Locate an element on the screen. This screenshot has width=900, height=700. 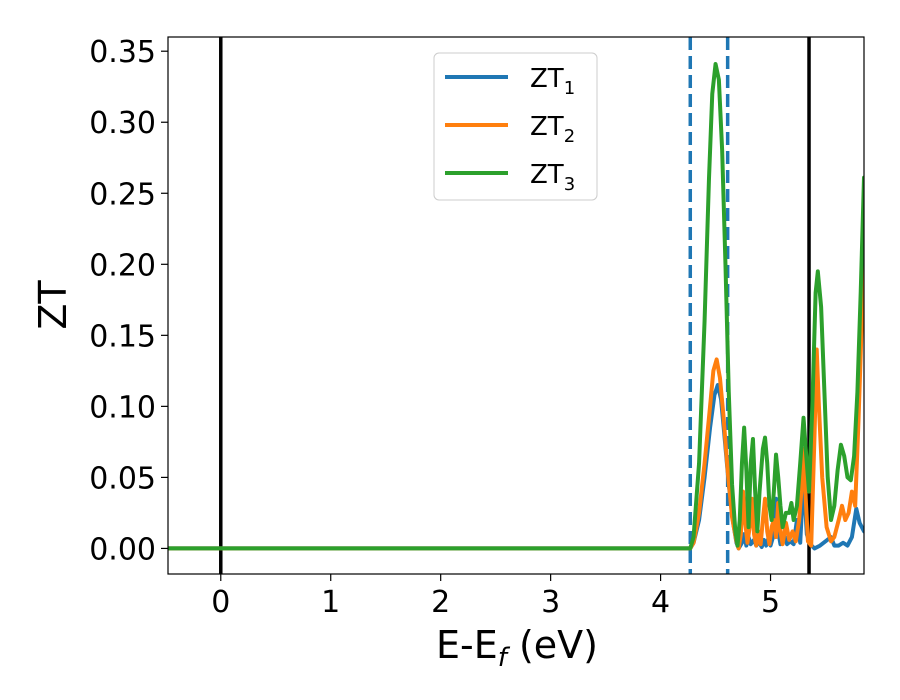
legend: ZT1 ZT2 ZT3 is located at coordinates (515, 126).